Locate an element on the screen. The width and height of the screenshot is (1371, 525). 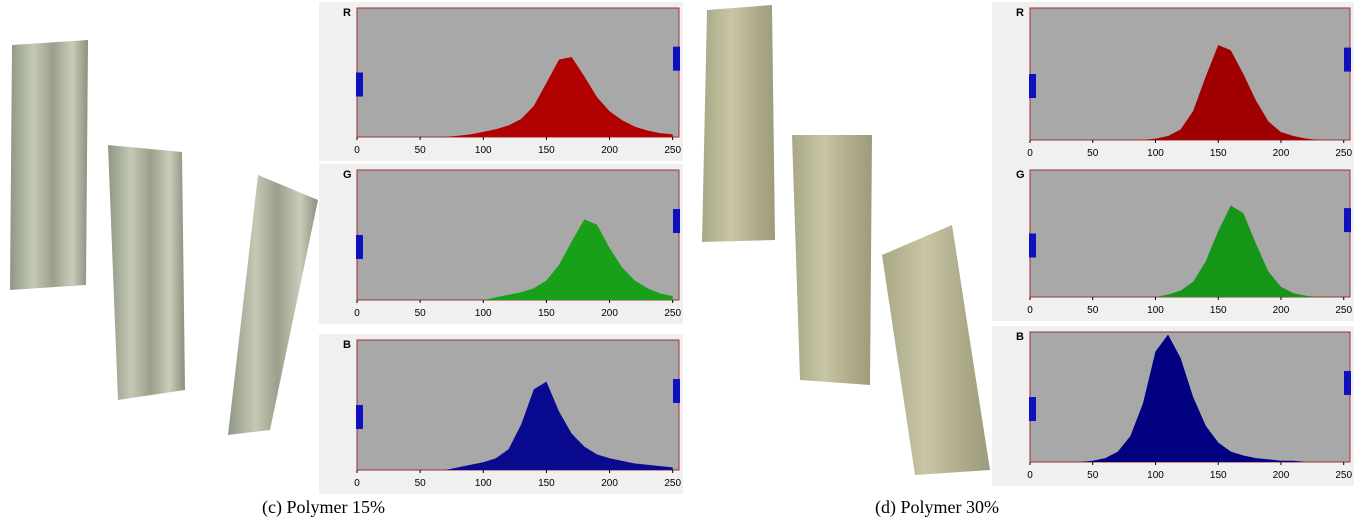
caption: (c) Polymer 15% is located at coordinates (323, 507).